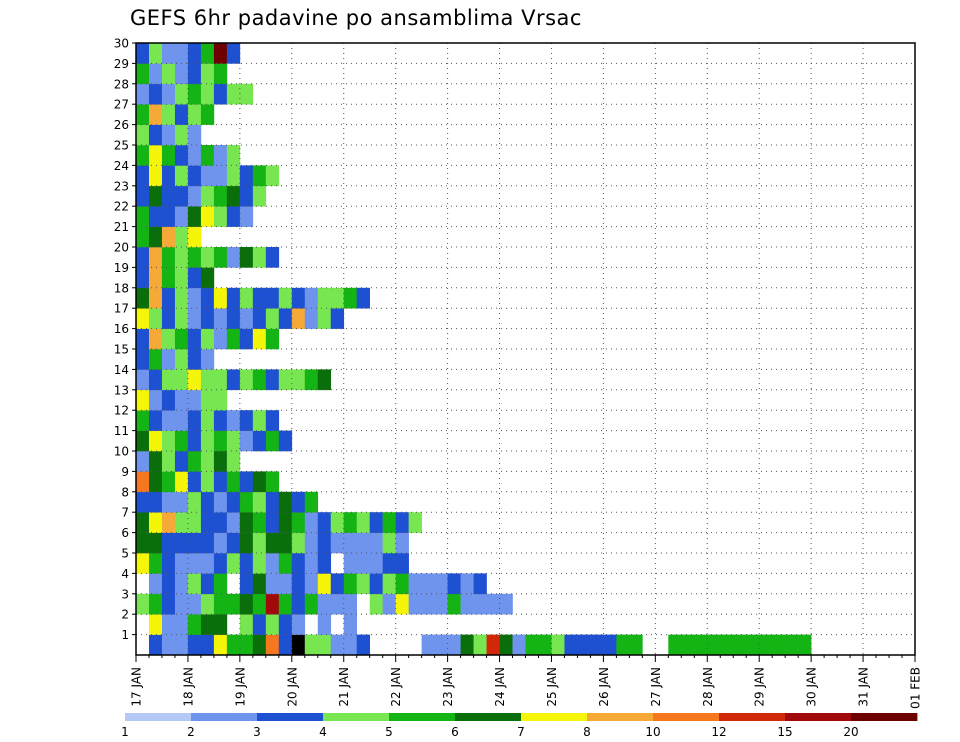 Image resolution: width=960 pixels, height=742 pixels. Describe the element at coordinates (125, 635) in the screenshot. I see `y-tick-label: 1` at that location.